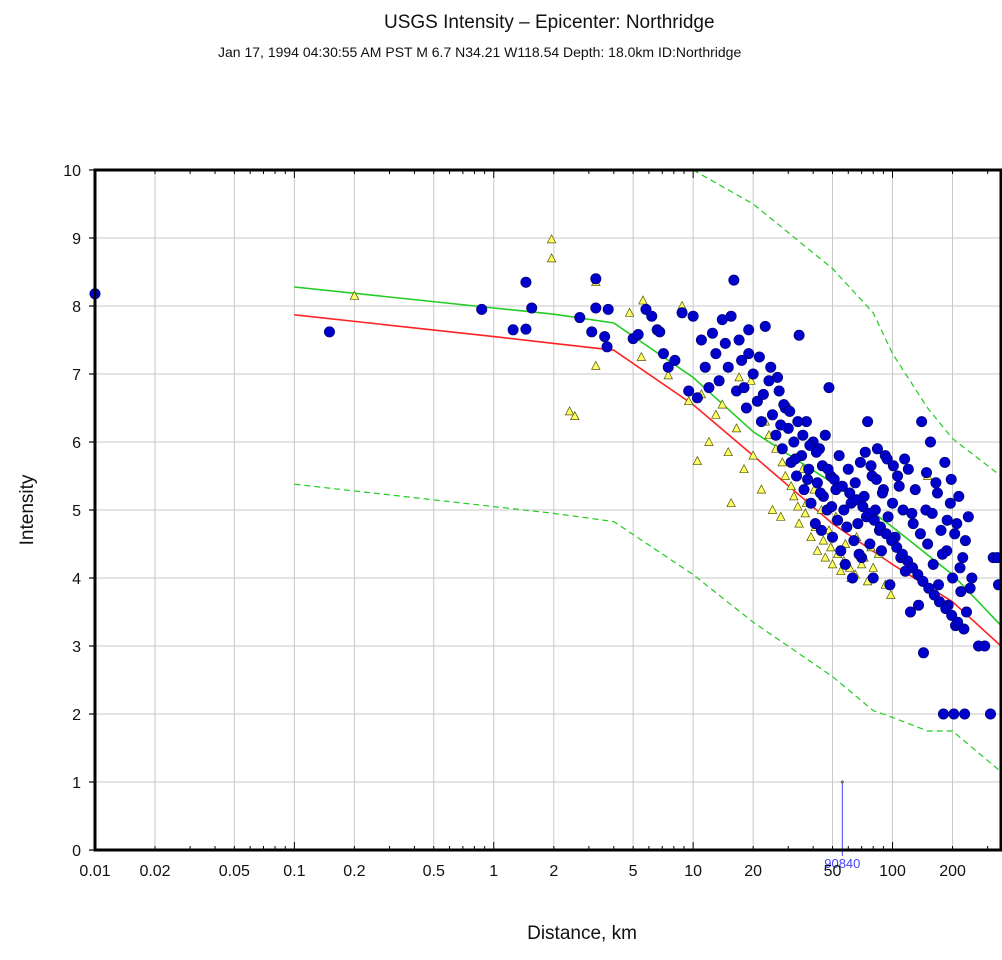 The width and height of the screenshot is (1002, 960). I want to click on marker-label: 90840, so click(842, 863).